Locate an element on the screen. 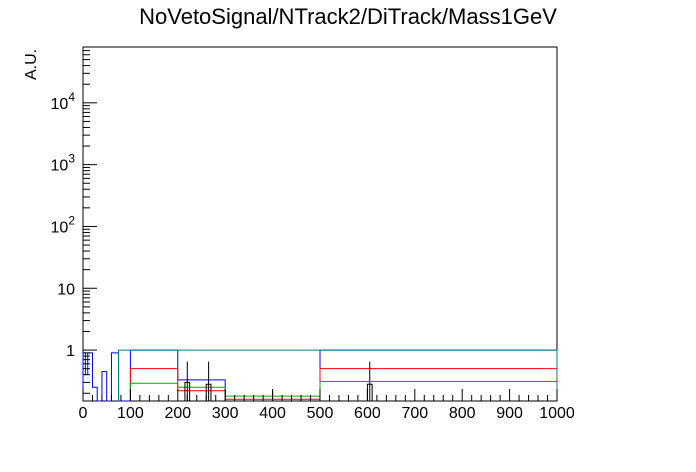  x-tick-label: 100 is located at coordinates (130, 413).